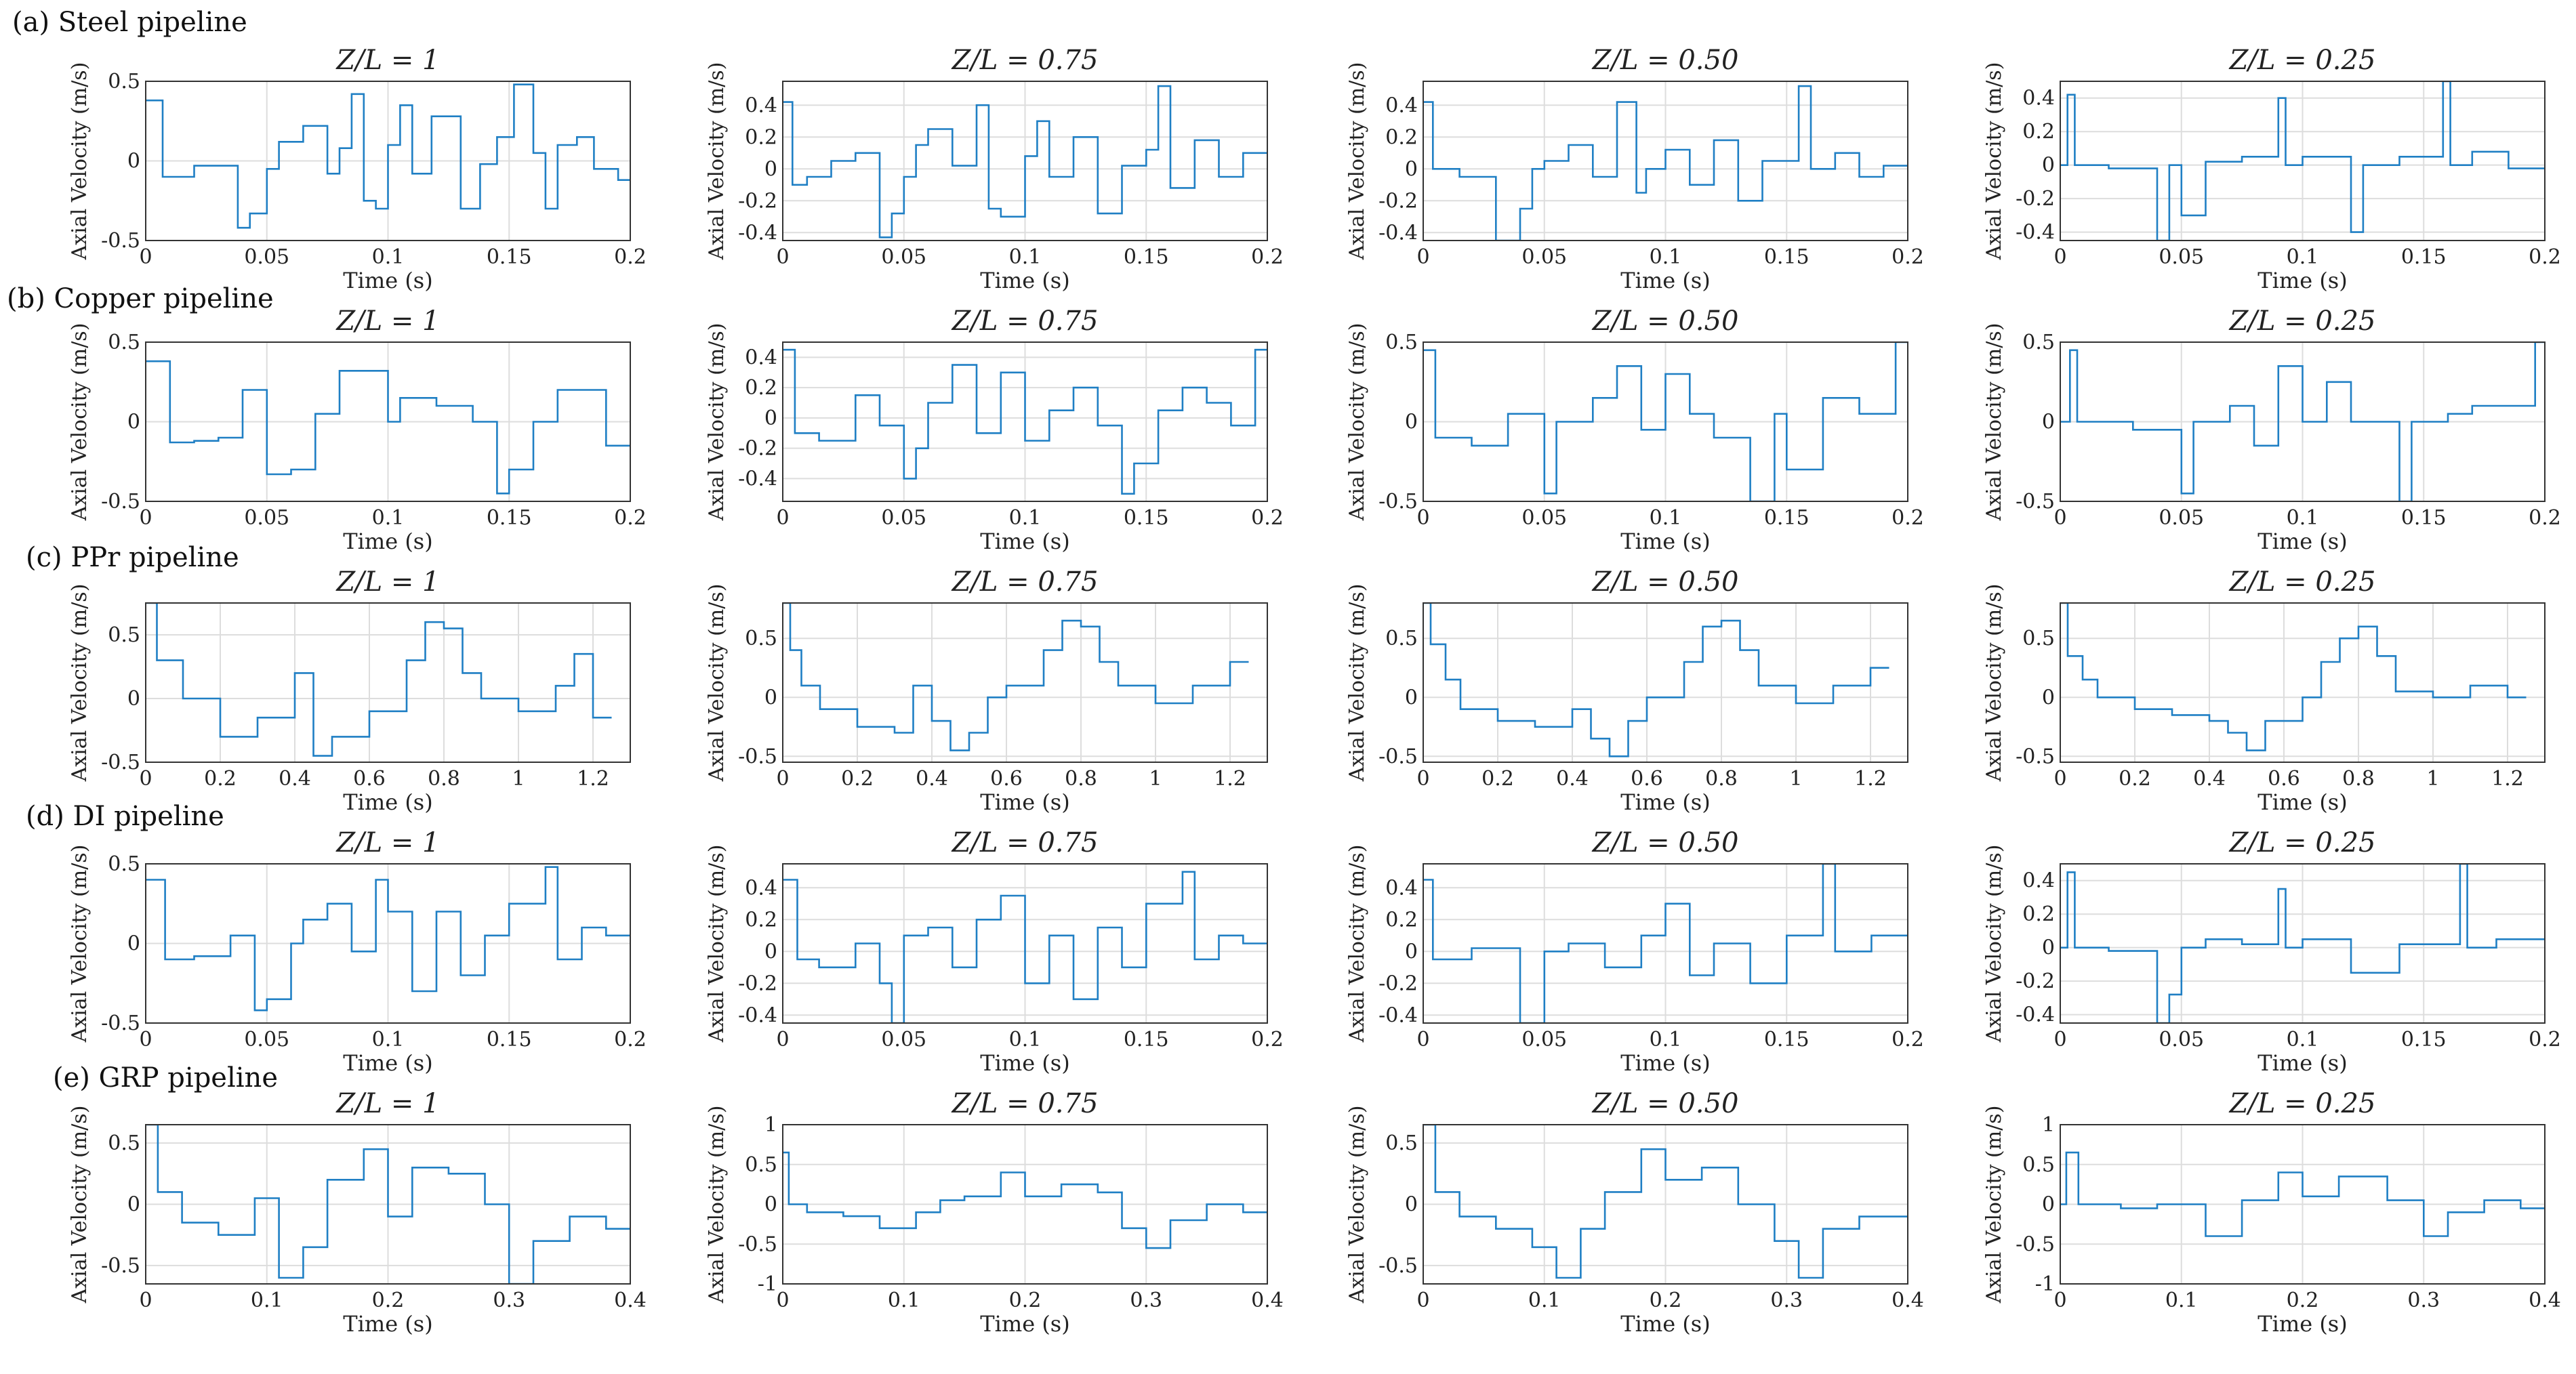 Image resolution: width=2576 pixels, height=1374 pixels. Describe the element at coordinates (2302, 60) in the screenshot. I see `subplot-title-r0-c3: Z/L = 0.25` at that location.